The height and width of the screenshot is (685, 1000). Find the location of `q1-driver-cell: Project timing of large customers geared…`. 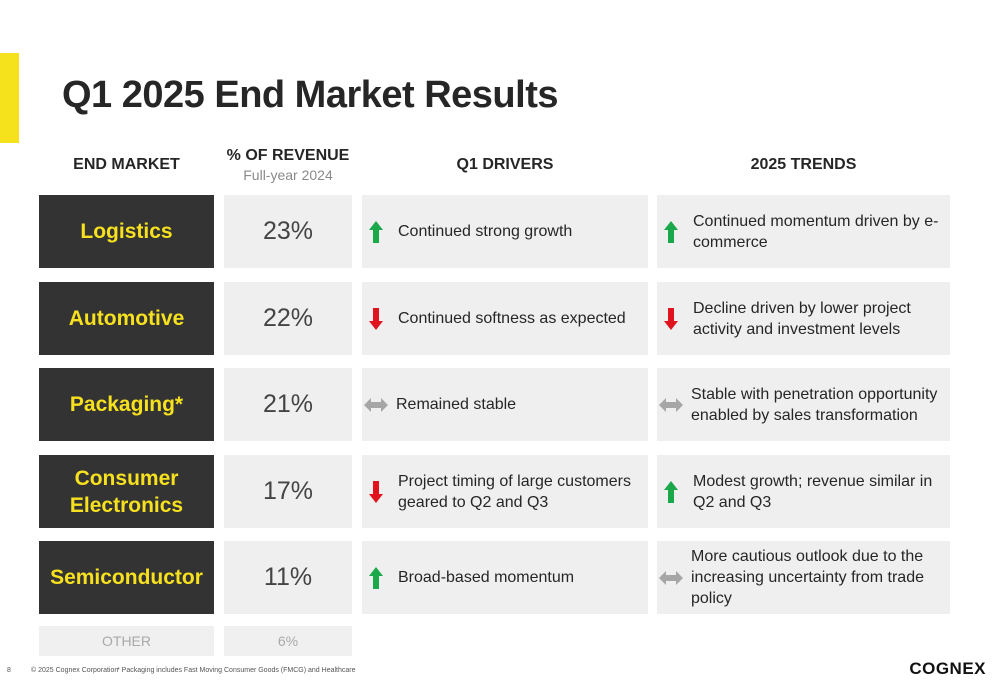

q1-driver-cell: Project timing of large customers geared… is located at coordinates (505, 491).